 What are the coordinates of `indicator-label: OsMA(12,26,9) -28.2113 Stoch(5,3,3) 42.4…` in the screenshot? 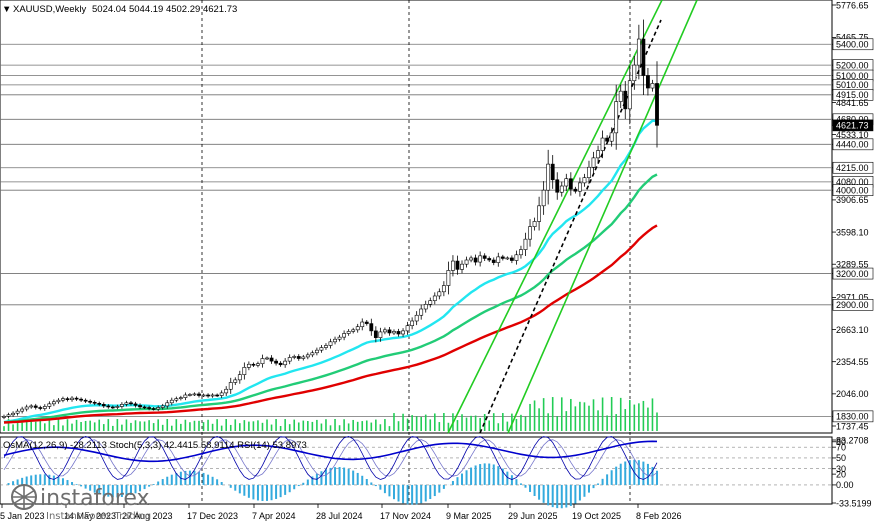 It's located at (155, 445).